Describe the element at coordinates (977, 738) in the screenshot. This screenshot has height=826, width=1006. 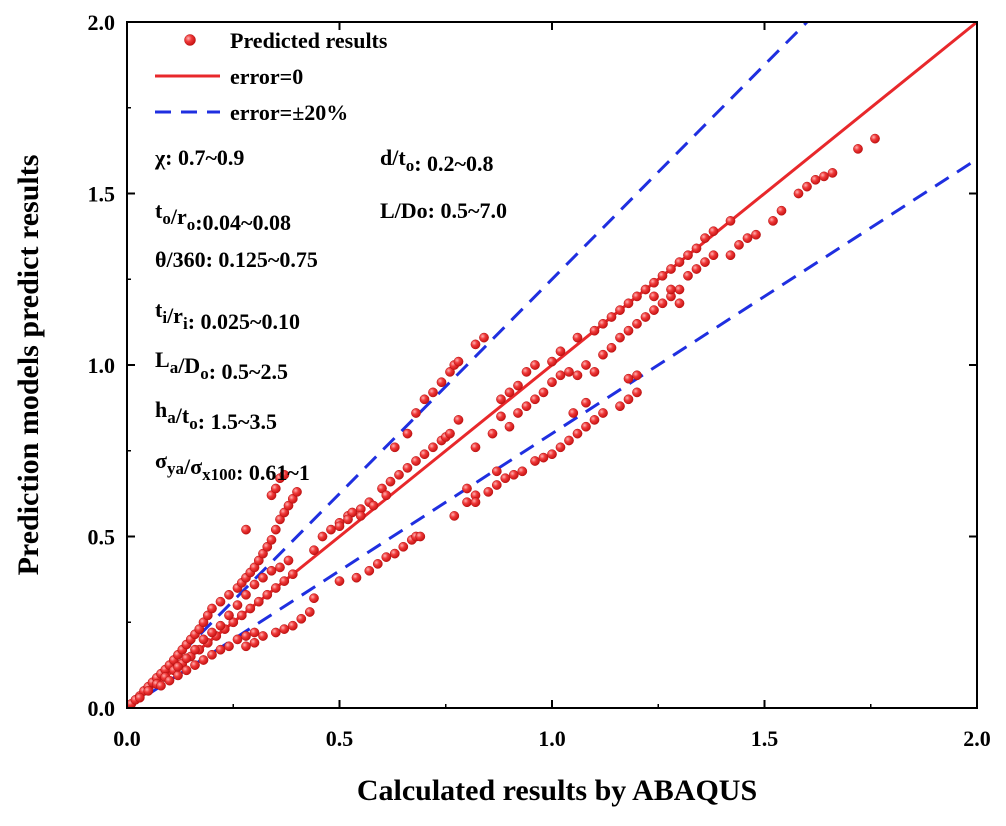
I see `x-tick-label: 2.0` at that location.